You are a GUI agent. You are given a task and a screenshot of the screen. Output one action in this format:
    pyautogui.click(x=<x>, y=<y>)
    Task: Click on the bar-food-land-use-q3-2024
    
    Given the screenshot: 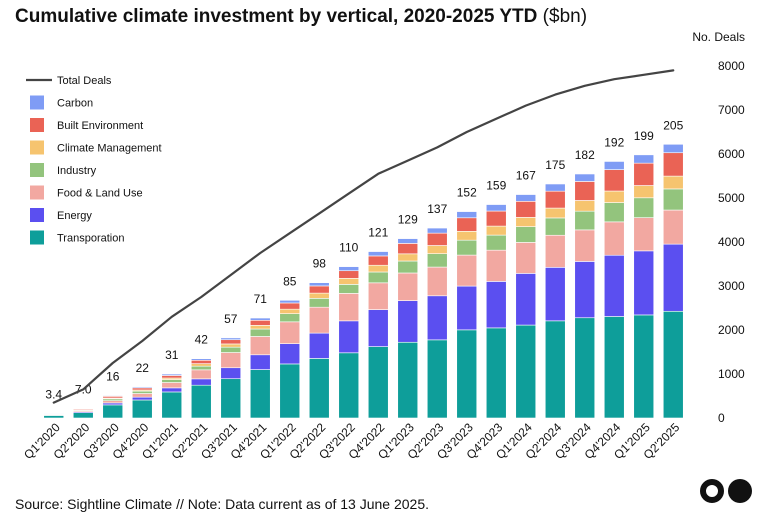 What is the action you would take?
    pyautogui.click(x=585, y=245)
    